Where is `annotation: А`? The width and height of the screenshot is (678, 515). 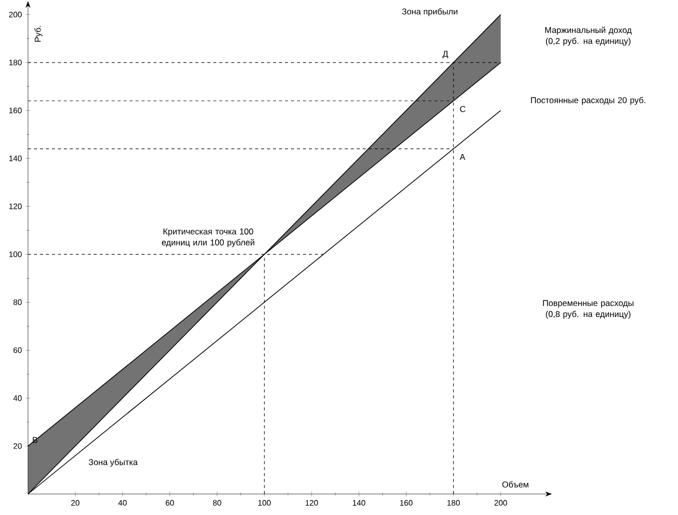
annotation: А is located at coordinates (463, 157).